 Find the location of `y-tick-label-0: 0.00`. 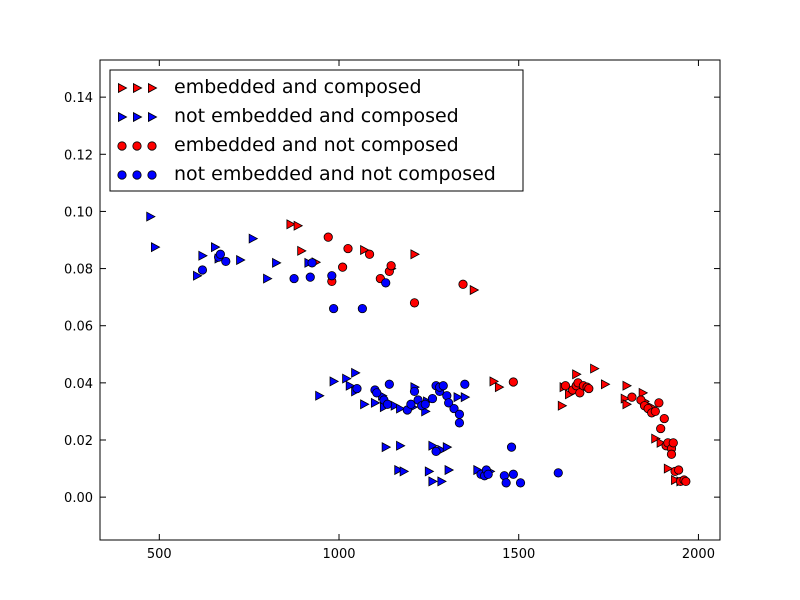

y-tick-label-0: 0.00 is located at coordinates (78, 498).